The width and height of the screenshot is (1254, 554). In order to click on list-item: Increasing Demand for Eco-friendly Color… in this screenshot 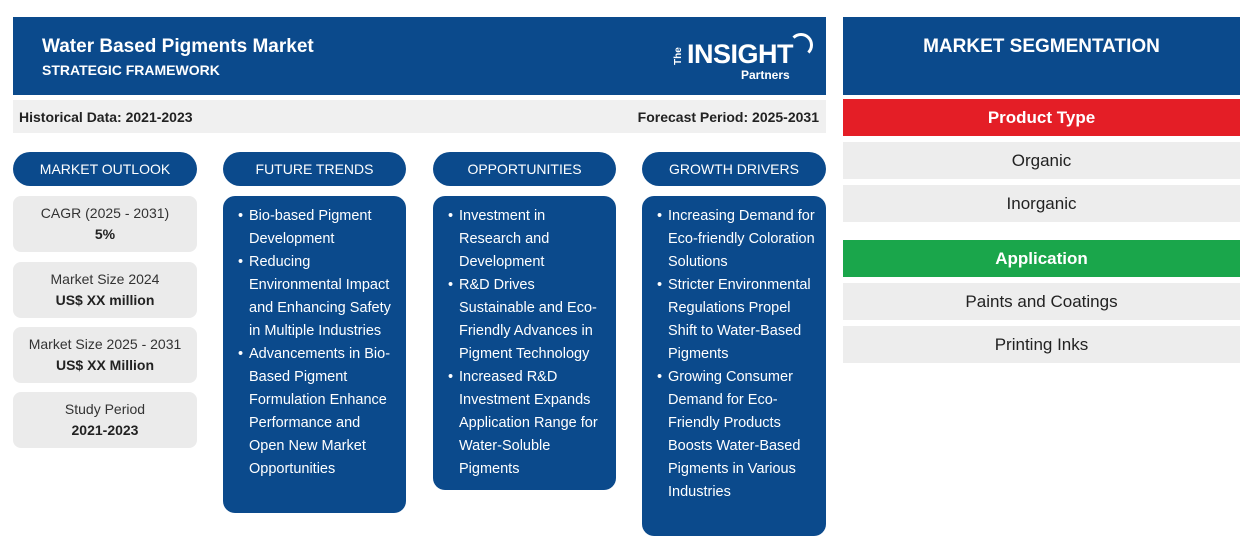, I will do `click(736, 239)`.